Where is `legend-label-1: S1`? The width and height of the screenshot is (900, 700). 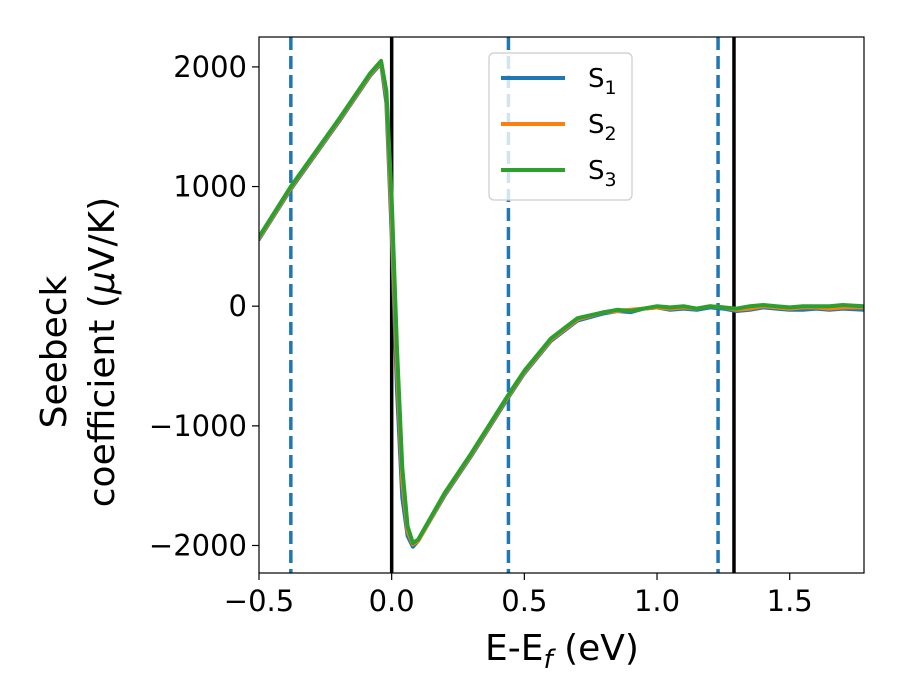 legend-label-1: S1 is located at coordinates (602, 81).